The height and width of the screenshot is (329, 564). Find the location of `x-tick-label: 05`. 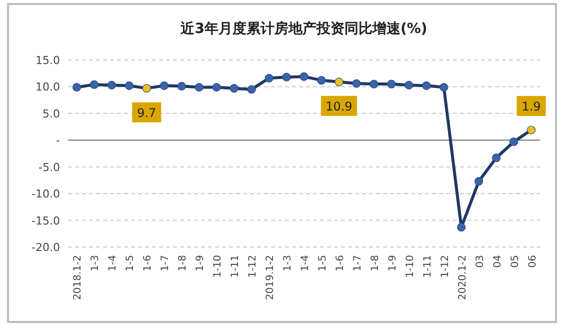

x-tick-label: 05 is located at coordinates (515, 261).